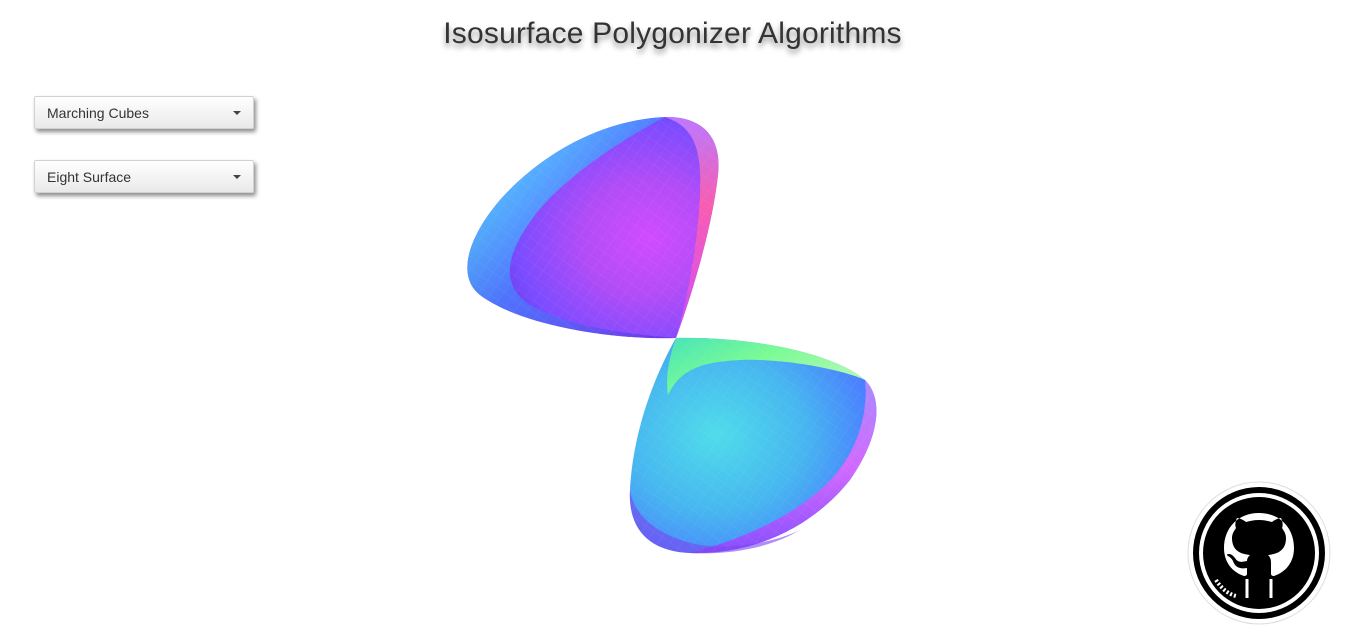 Image resolution: width=1348 pixels, height=636 pixels. What do you see at coordinates (753, 445) in the screenshot?
I see `isosurface-bottom-lobe` at bounding box center [753, 445].